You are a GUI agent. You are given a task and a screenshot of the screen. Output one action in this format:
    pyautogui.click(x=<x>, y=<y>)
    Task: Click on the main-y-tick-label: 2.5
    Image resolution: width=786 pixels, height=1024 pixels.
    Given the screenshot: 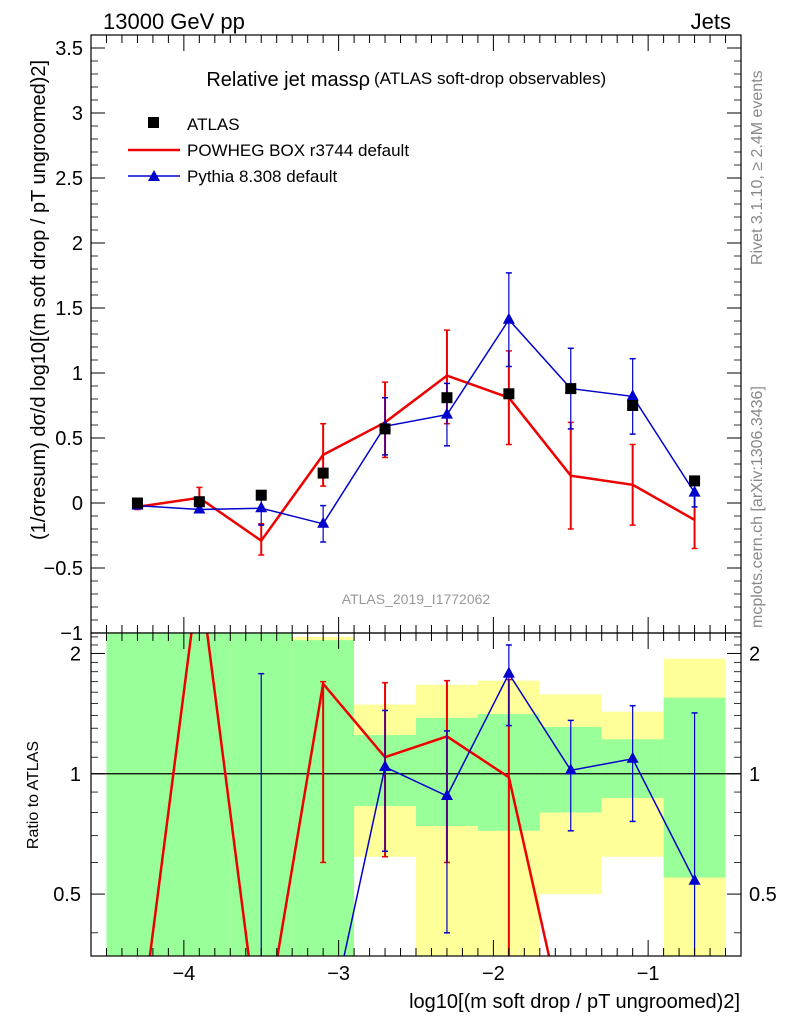 What is the action you would take?
    pyautogui.click(x=69, y=179)
    